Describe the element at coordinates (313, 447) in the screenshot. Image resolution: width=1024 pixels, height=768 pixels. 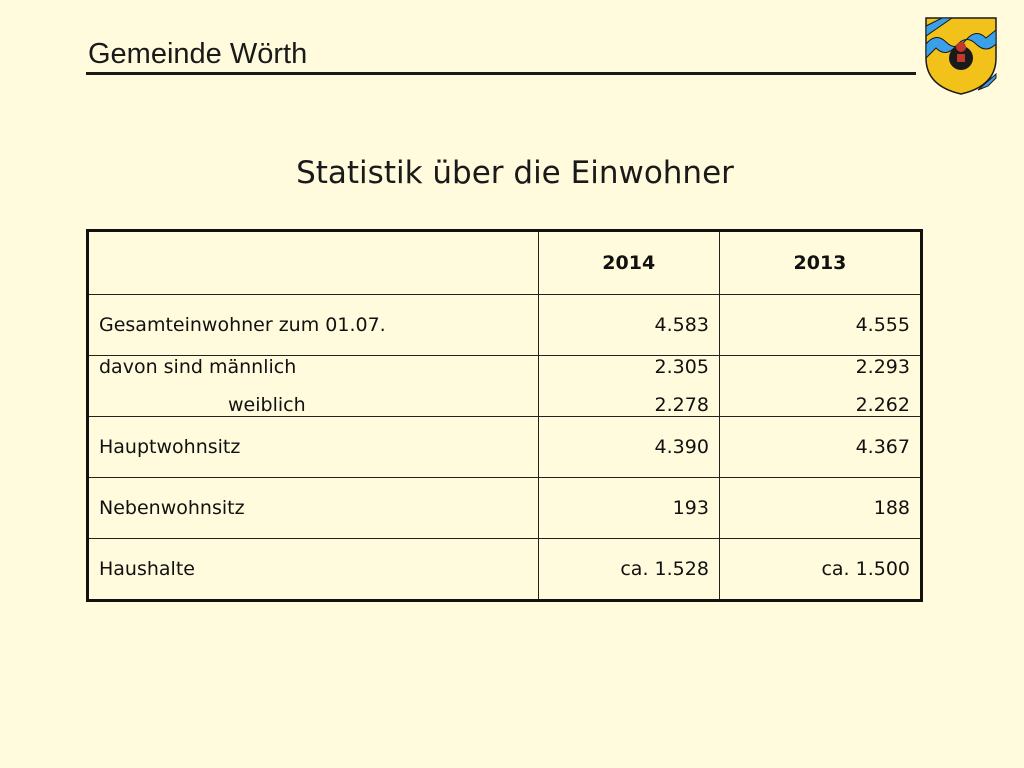
I see `row-label: Hauptwohnsitz` at that location.